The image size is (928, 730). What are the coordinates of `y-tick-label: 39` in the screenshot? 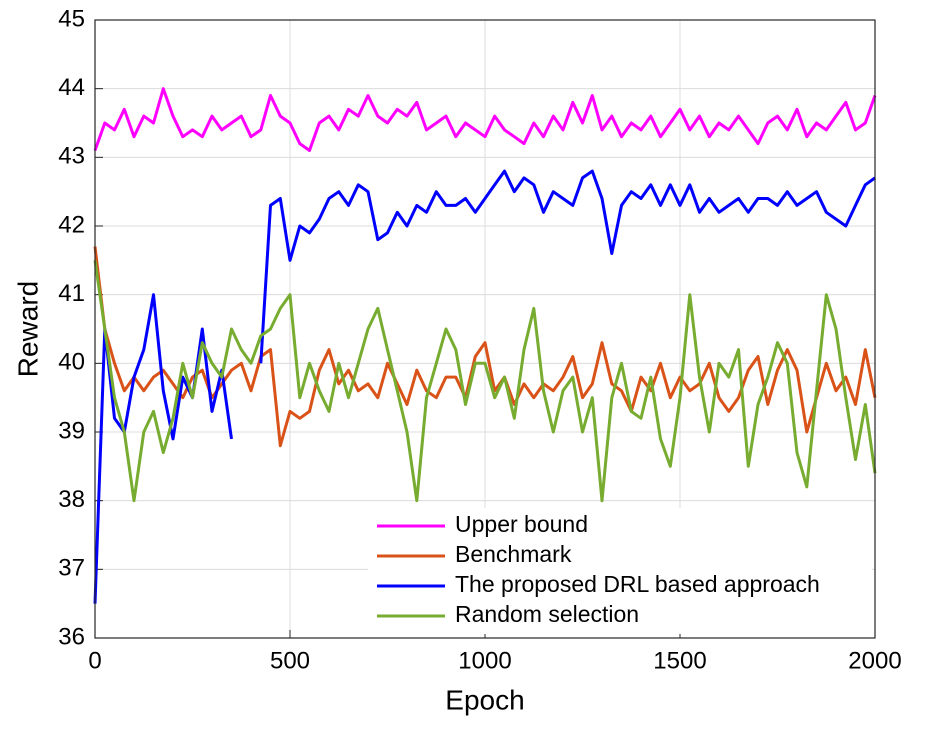 It's located at (71, 430).